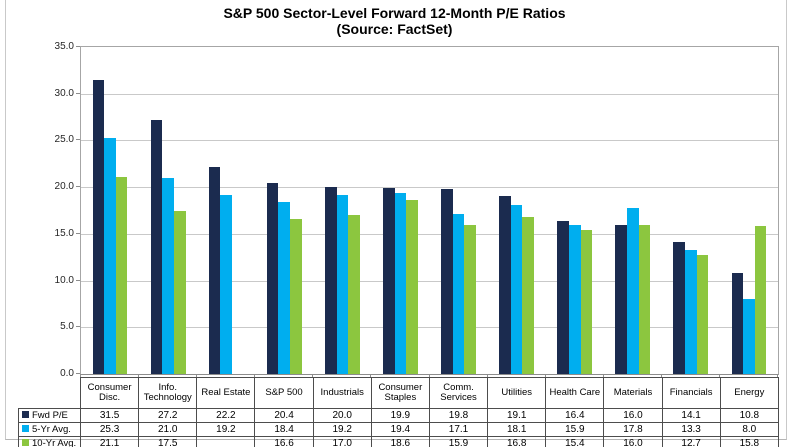 The height and width of the screenshot is (447, 789). Describe the element at coordinates (49, 429) in the screenshot. I see `legend-cell: 5-Yr Avg.` at that location.